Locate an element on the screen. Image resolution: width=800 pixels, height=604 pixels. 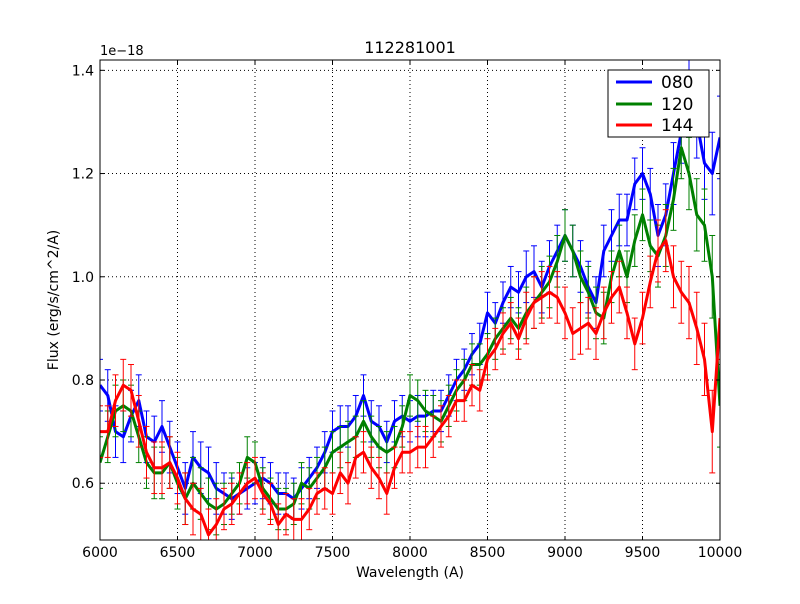
y-axis-label: Flux (erg/s/cm^2/A) is located at coordinates (54, 300).